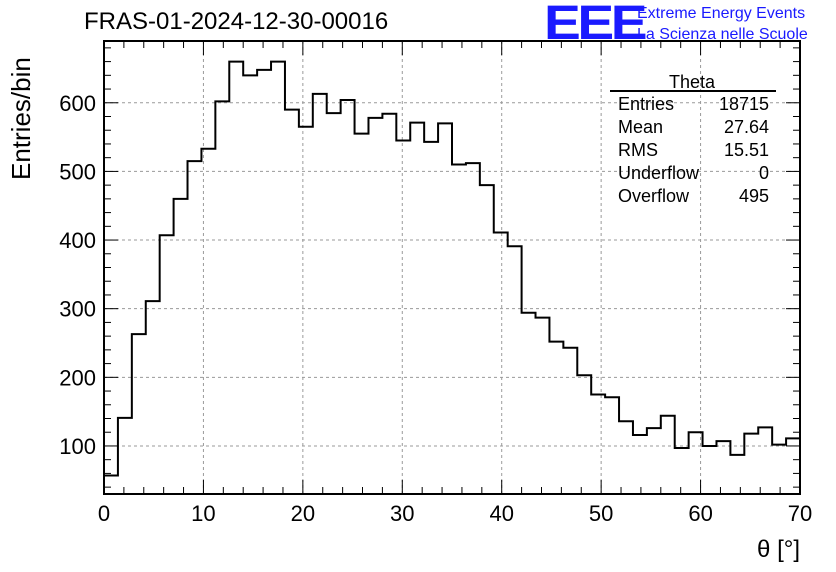  What do you see at coordinates (77, 275) in the screenshot?
I see `y-tick-labels: 100 200 300 400 500 600` at bounding box center [77, 275].